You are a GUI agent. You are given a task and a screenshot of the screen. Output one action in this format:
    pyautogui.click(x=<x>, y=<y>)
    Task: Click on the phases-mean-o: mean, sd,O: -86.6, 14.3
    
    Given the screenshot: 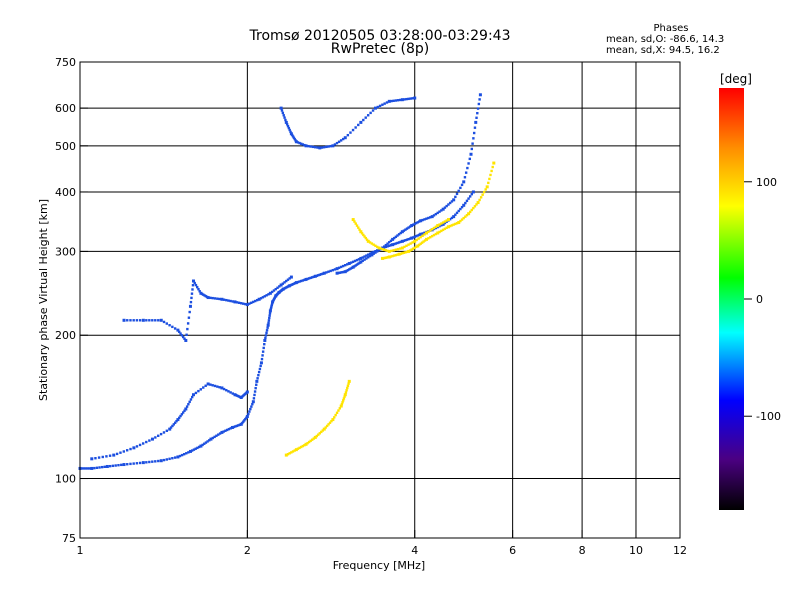 What is the action you would take?
    pyautogui.click(x=665, y=39)
    